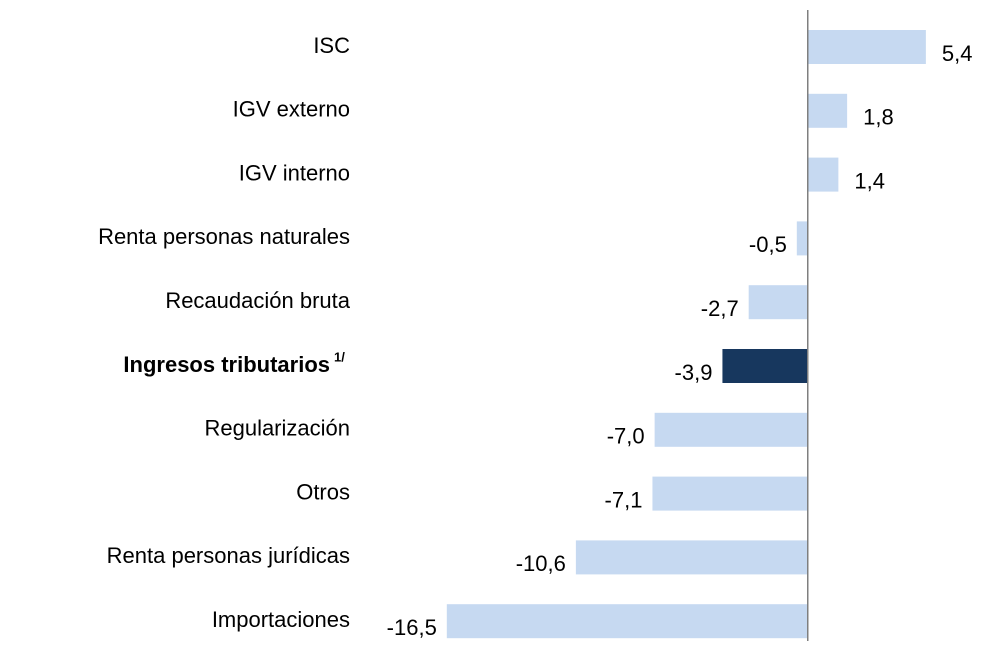 The height and width of the screenshot is (646, 987). What do you see at coordinates (277, 428) in the screenshot?
I see `category-label: Regularización` at bounding box center [277, 428].